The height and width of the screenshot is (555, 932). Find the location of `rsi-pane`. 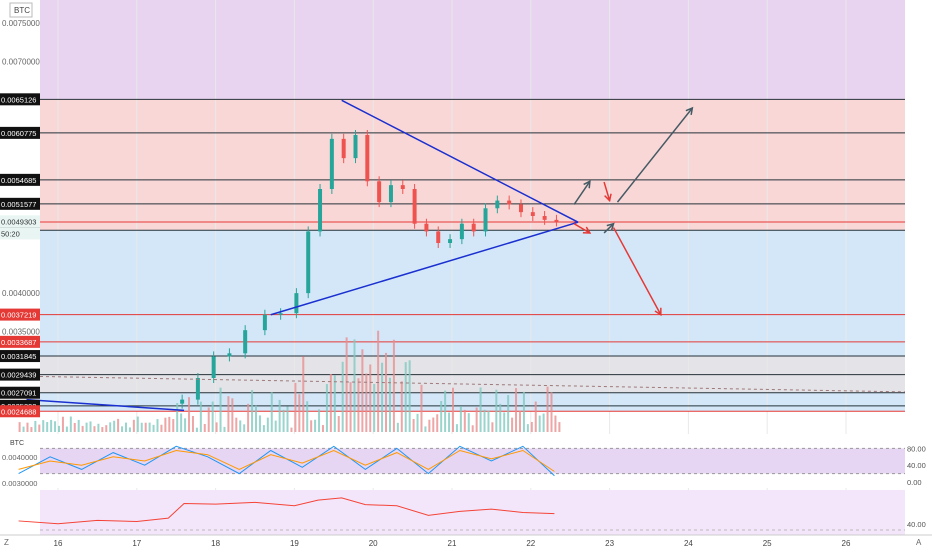

rsi-pane is located at coordinates (472, 512).